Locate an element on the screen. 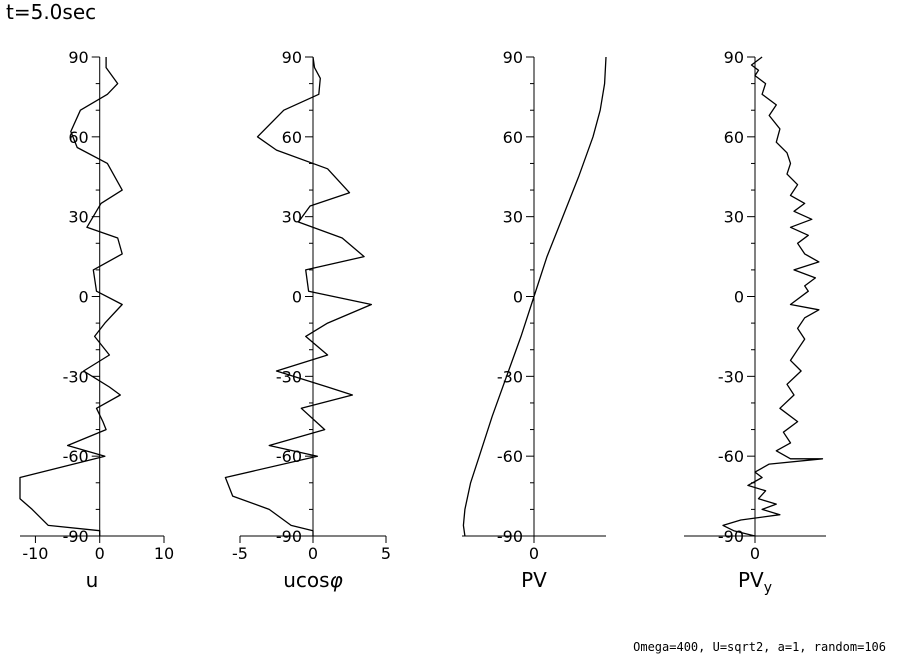 This screenshot has width=904, height=654. series-line-pv is located at coordinates (534, 296).